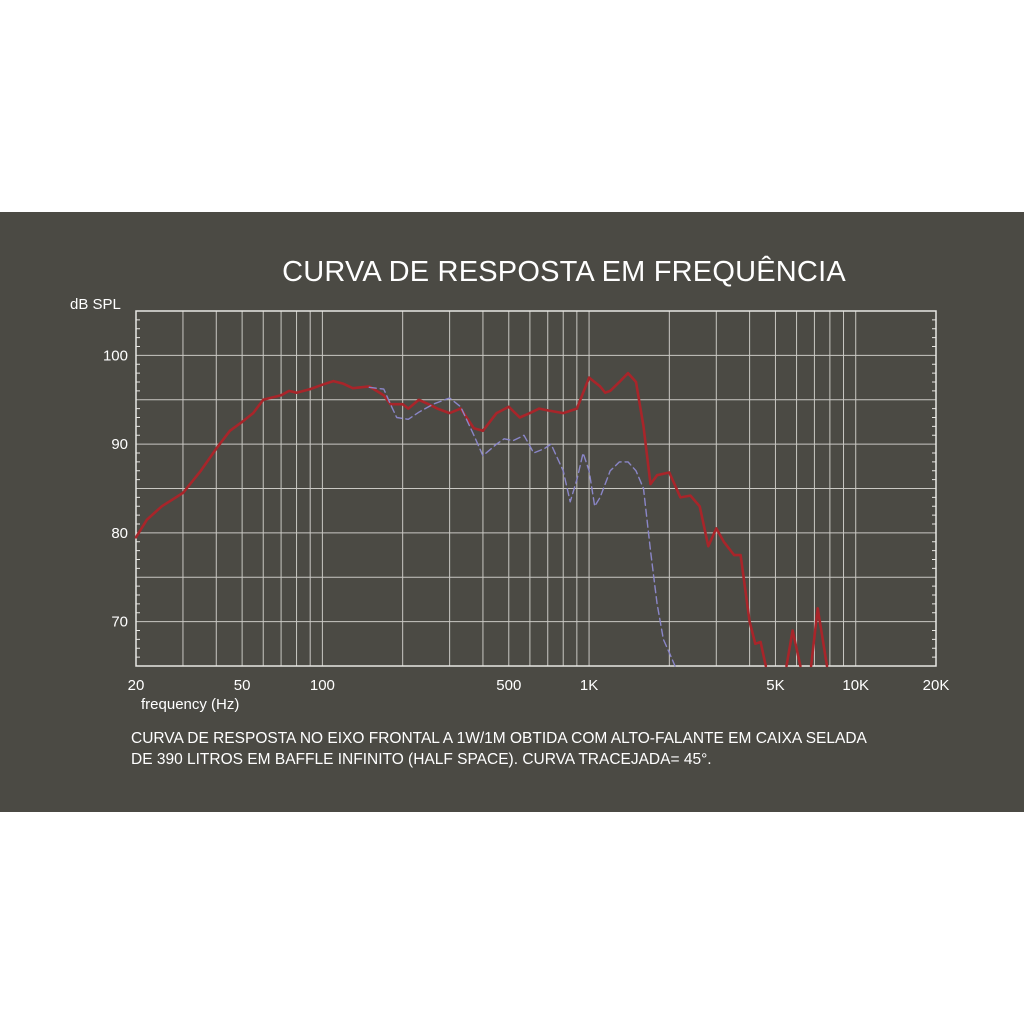  Describe the element at coordinates (119, 622) in the screenshot. I see `y-tick-label: 70` at that location.